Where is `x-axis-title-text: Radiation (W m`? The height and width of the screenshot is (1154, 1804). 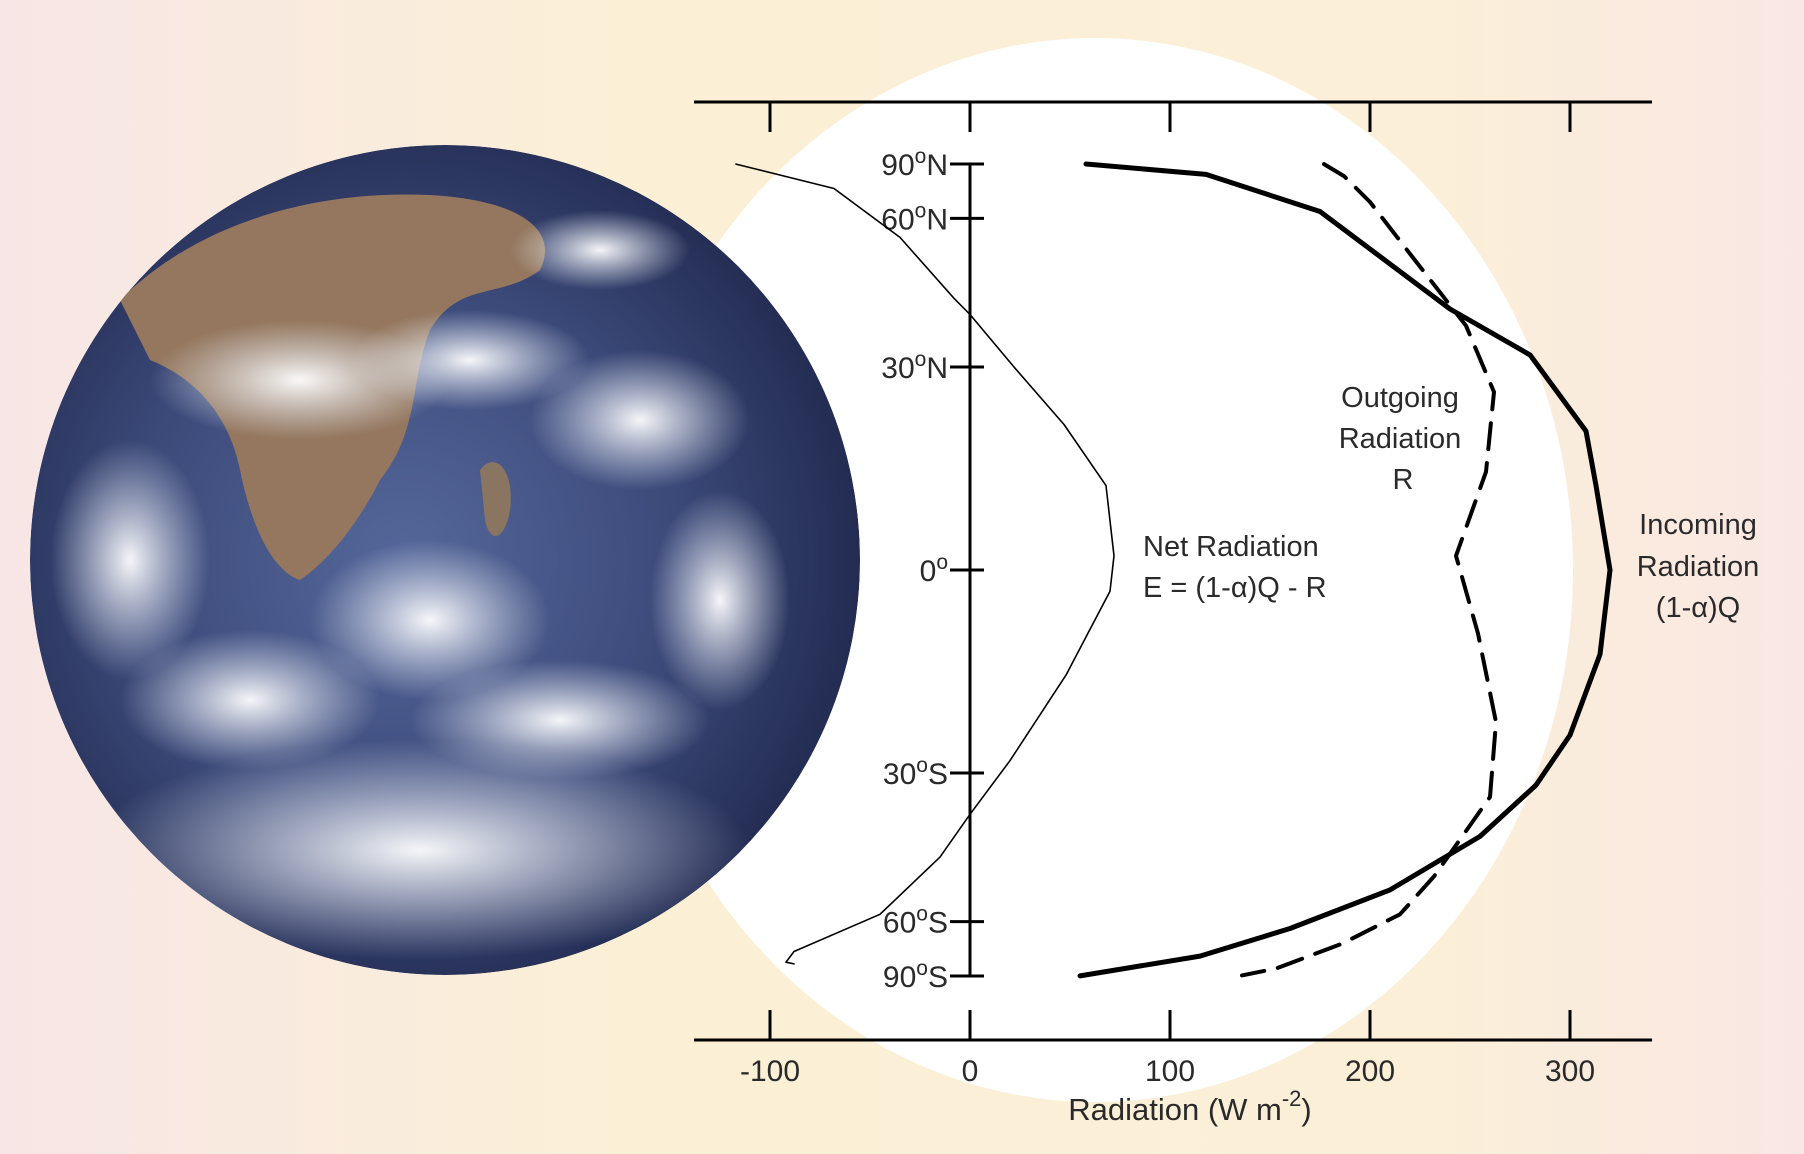 x-axis-title-text: Radiation (W m is located at coordinates (1175, 1109).